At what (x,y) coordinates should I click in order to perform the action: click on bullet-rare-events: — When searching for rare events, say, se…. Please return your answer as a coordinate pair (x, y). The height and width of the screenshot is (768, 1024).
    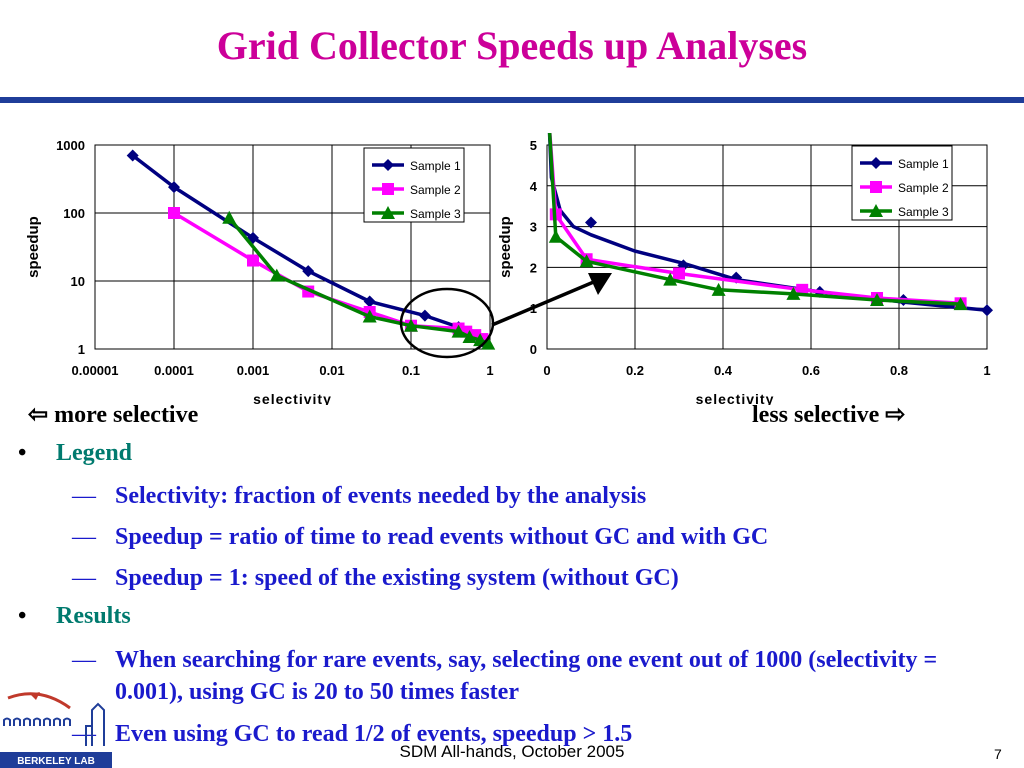
    Looking at the image, I should click on (505, 676).